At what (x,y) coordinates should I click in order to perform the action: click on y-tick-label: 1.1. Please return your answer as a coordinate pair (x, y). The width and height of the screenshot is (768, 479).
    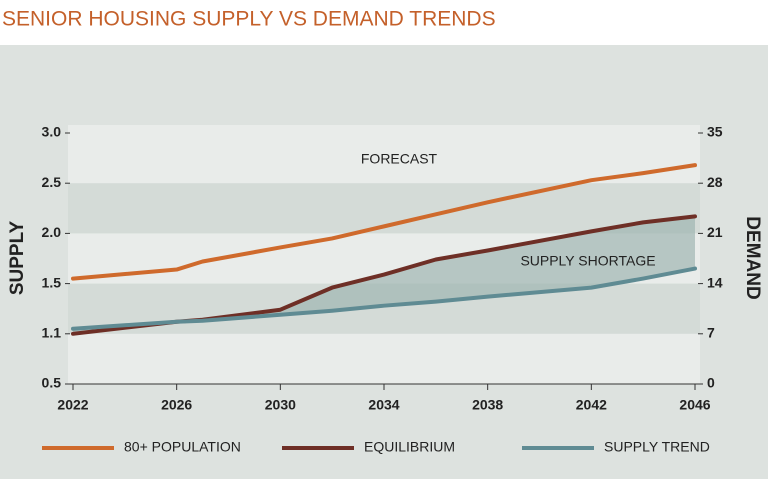
    Looking at the image, I should click on (52, 333).